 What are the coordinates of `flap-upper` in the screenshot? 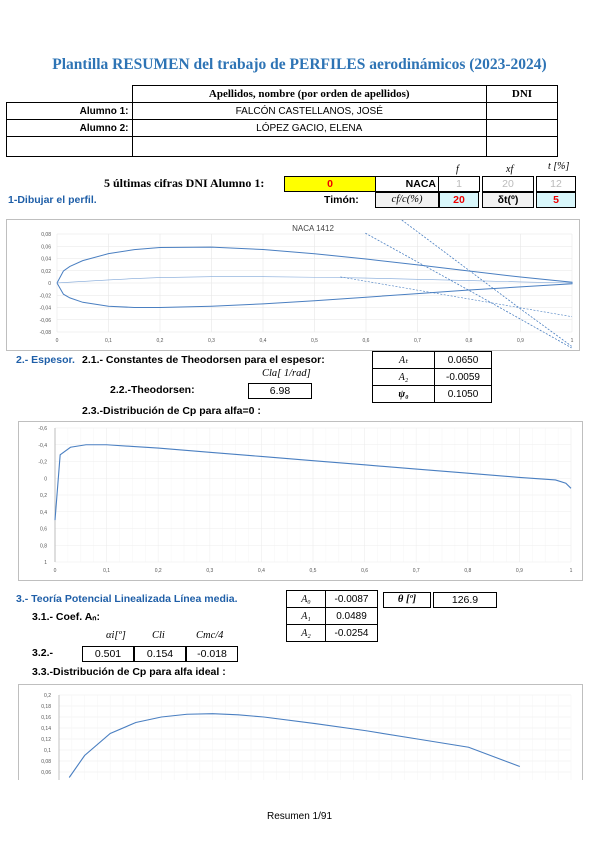 It's located at (469, 270).